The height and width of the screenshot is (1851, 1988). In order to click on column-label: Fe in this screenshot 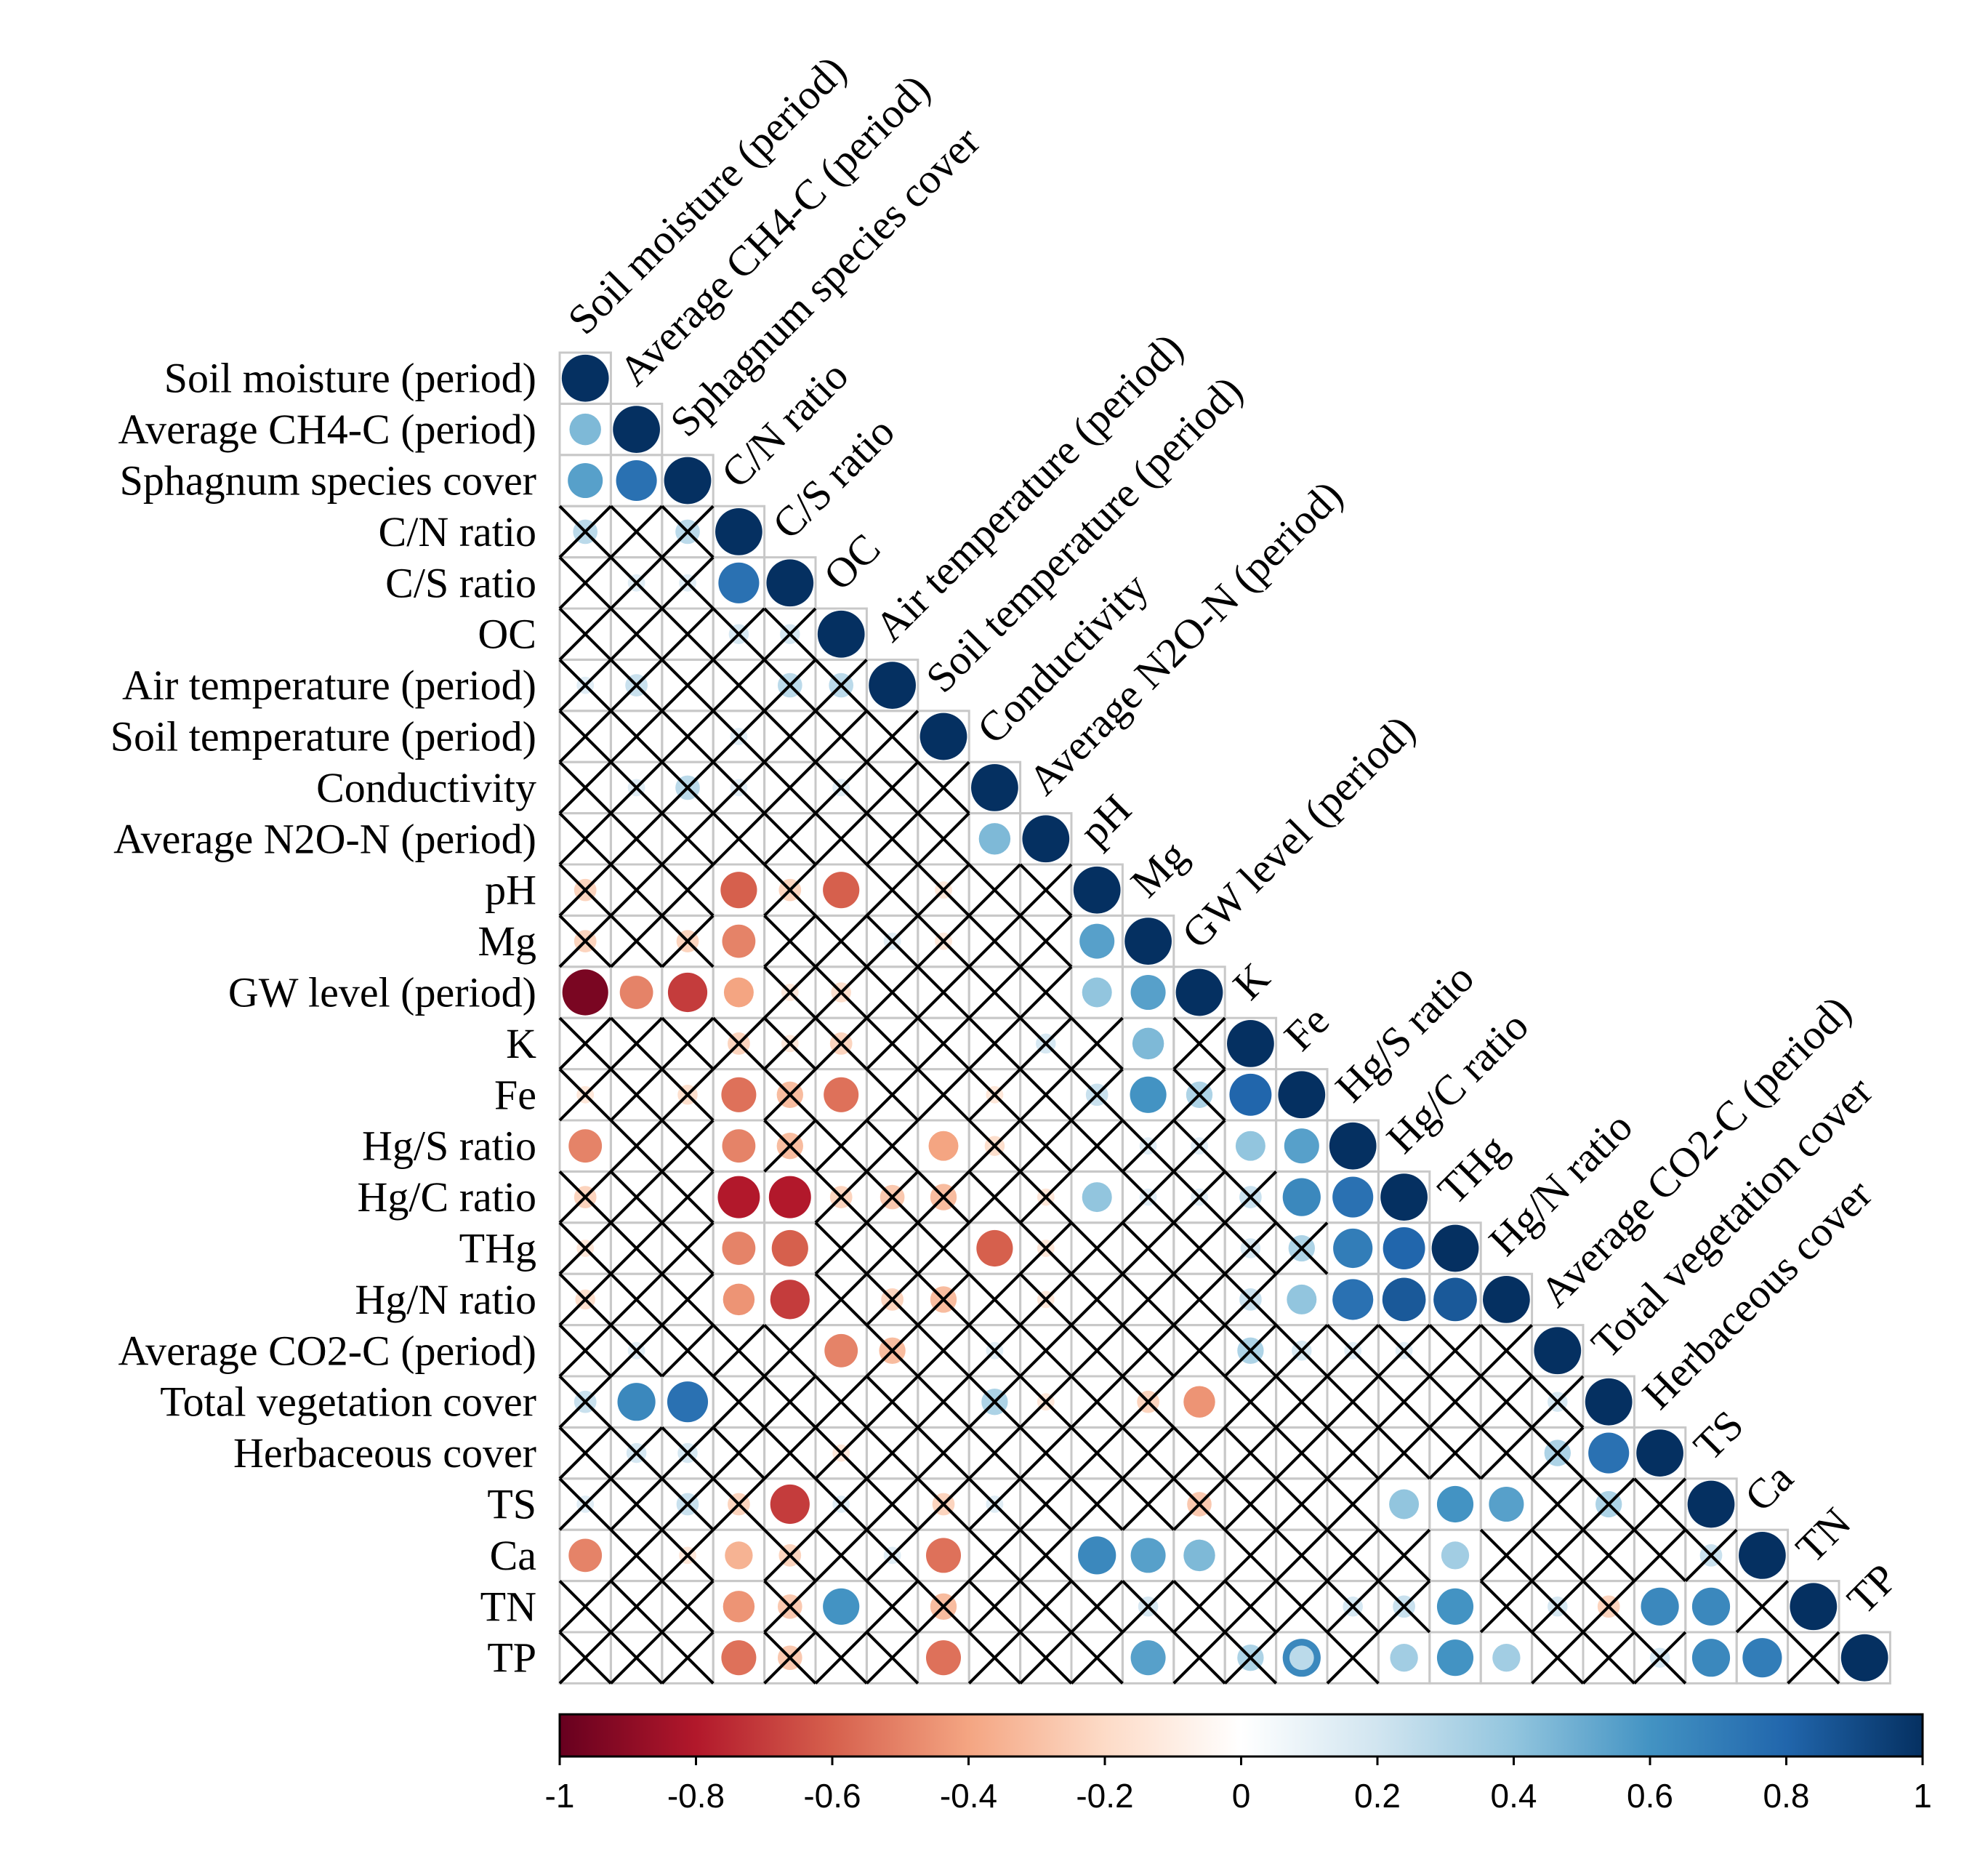, I will do `click(1306, 1028)`.